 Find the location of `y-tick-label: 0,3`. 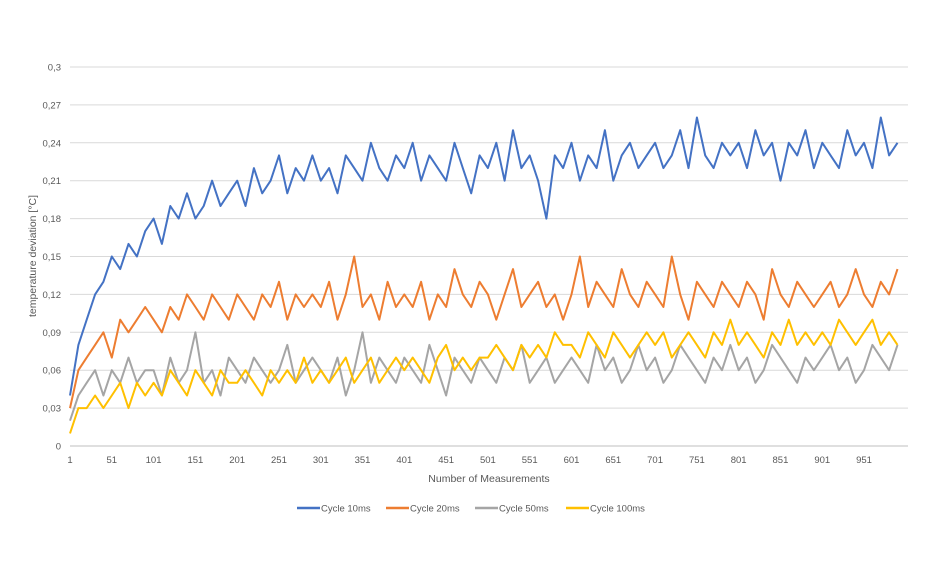

y-tick-label: 0,3 is located at coordinates (54, 68).